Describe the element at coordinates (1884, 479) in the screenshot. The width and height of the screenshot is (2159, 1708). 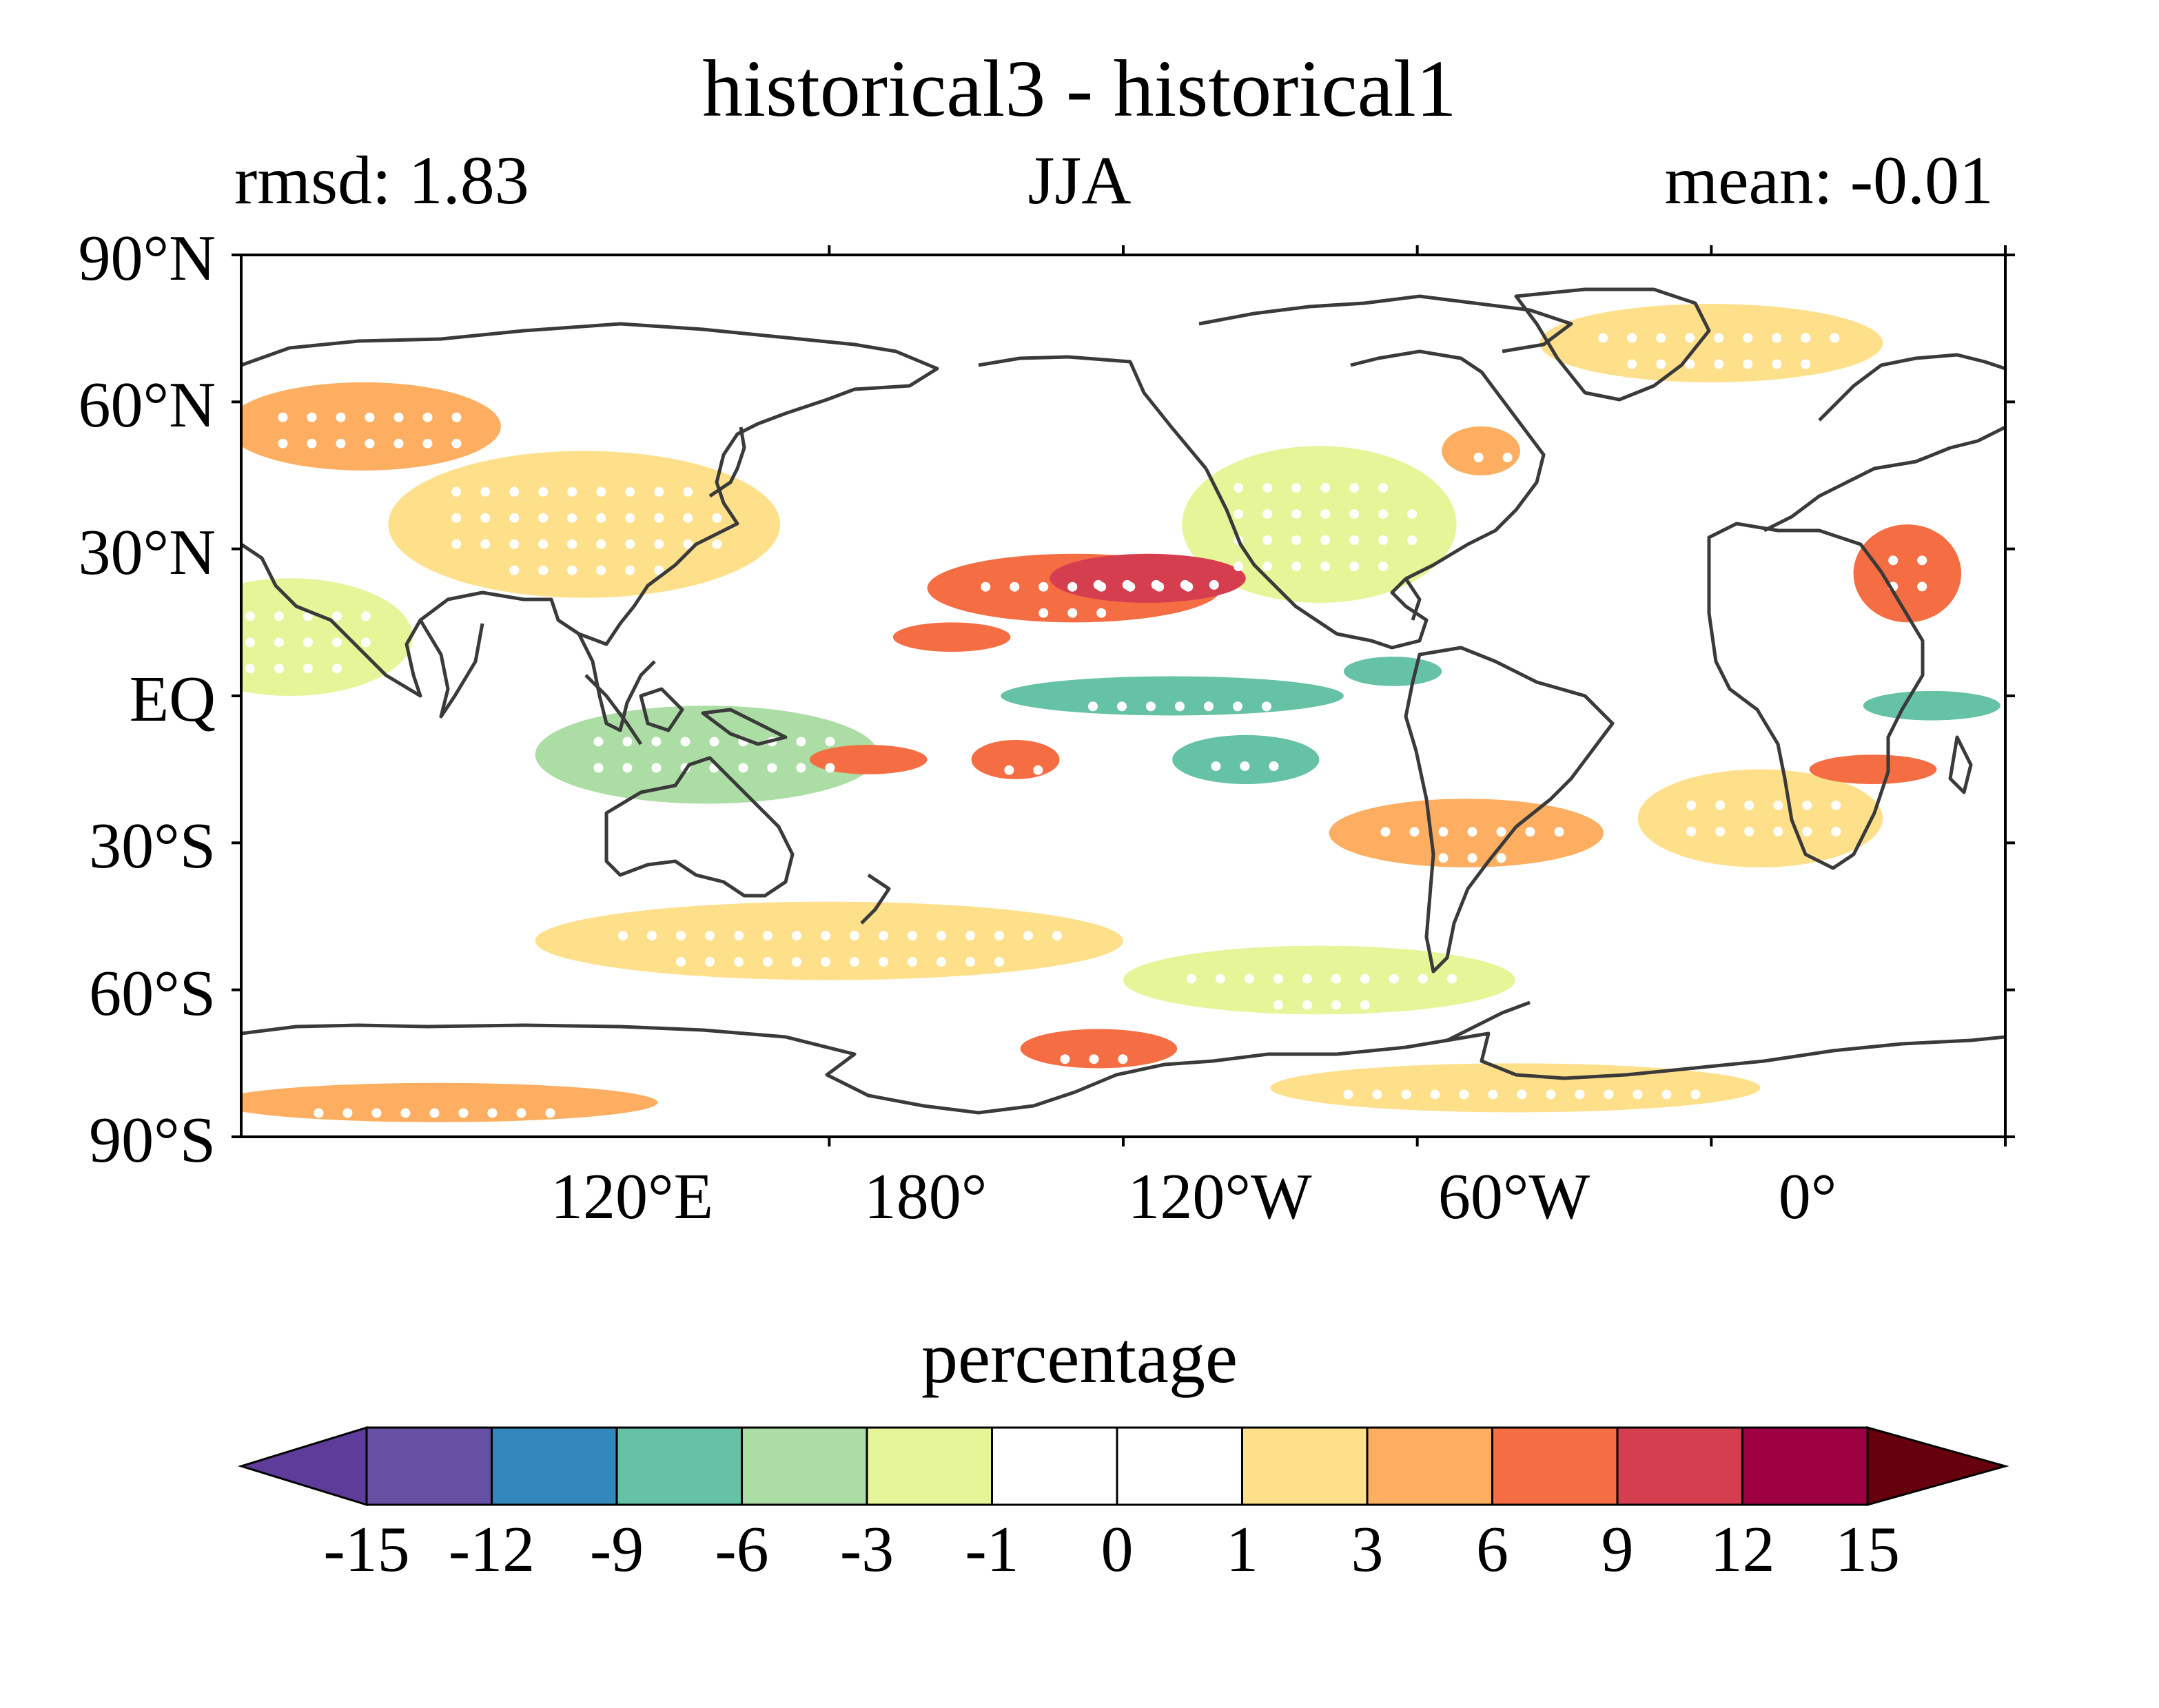
I see `coastline-europe` at that location.